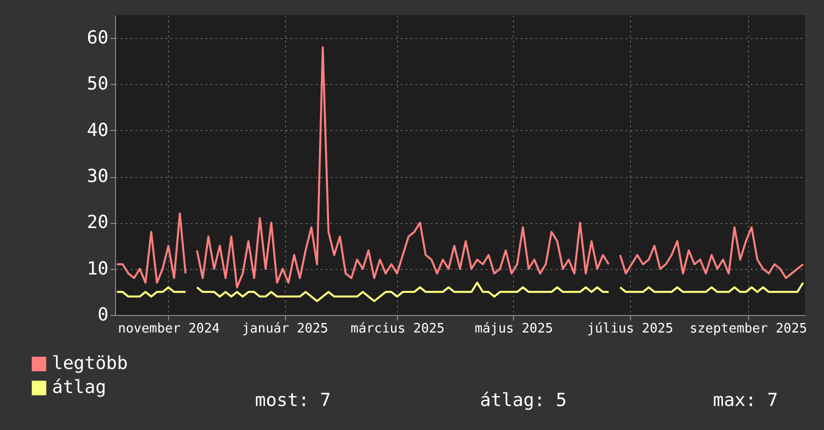 The width and height of the screenshot is (824, 430). Describe the element at coordinates (523, 400) in the screenshot. I see `text: átlag: 5` at that location.